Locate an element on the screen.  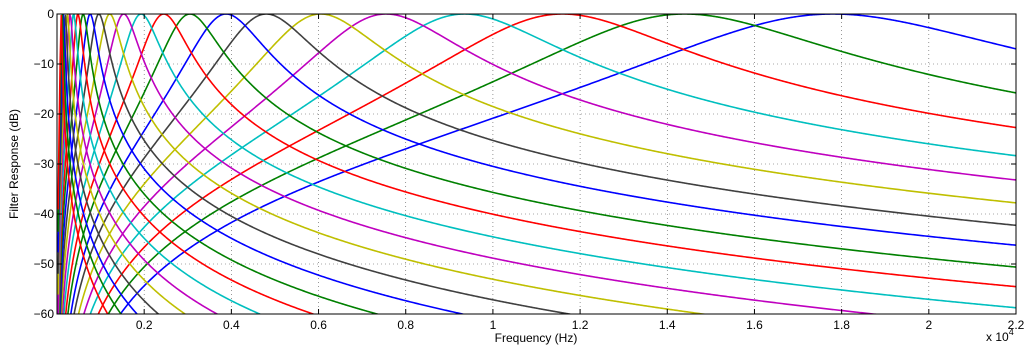
x-axis-exponent: x 104 is located at coordinates (1000, 335).